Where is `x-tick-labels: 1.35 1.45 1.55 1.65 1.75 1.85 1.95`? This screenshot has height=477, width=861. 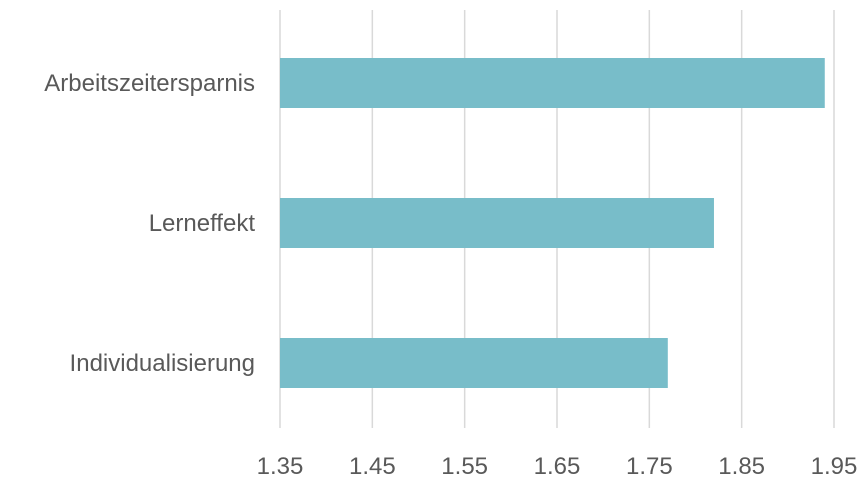 x-tick-labels: 1.35 1.45 1.55 1.65 1.75 1.85 1.95 is located at coordinates (557, 465).